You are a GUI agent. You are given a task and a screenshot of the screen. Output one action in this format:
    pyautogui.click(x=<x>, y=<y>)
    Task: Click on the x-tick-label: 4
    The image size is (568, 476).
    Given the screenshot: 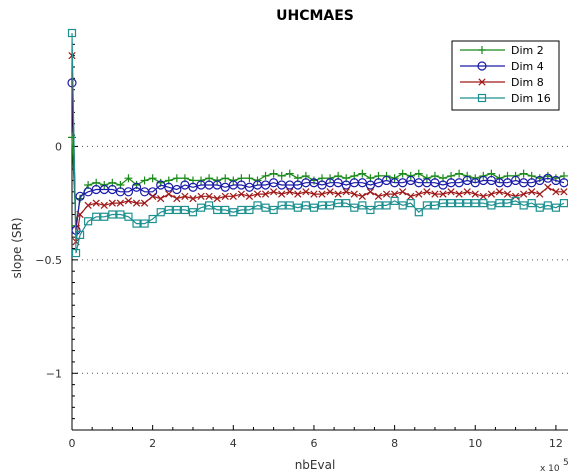 What is the action you would take?
    pyautogui.click(x=233, y=443)
    